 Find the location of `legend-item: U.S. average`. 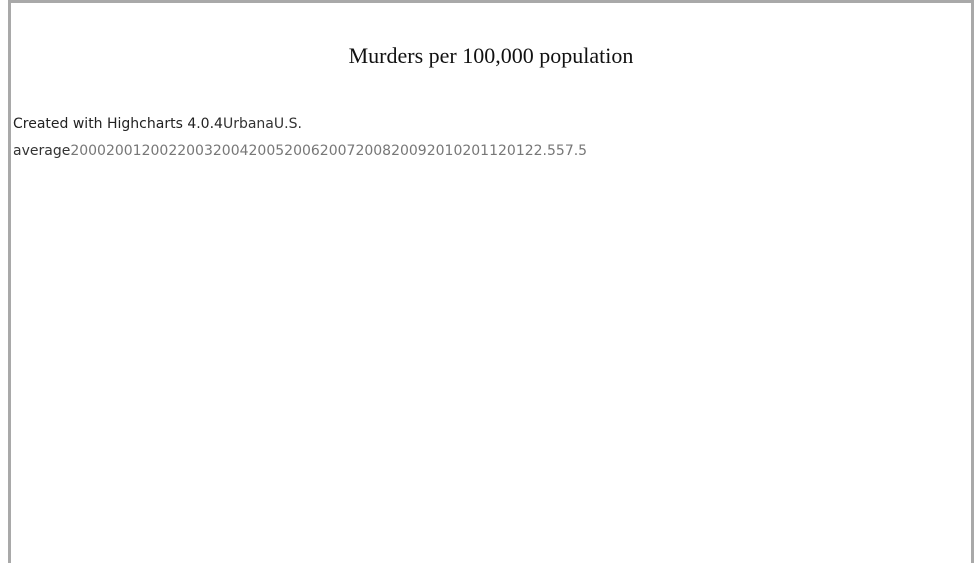

legend-item: U.S. average is located at coordinates (157, 137).